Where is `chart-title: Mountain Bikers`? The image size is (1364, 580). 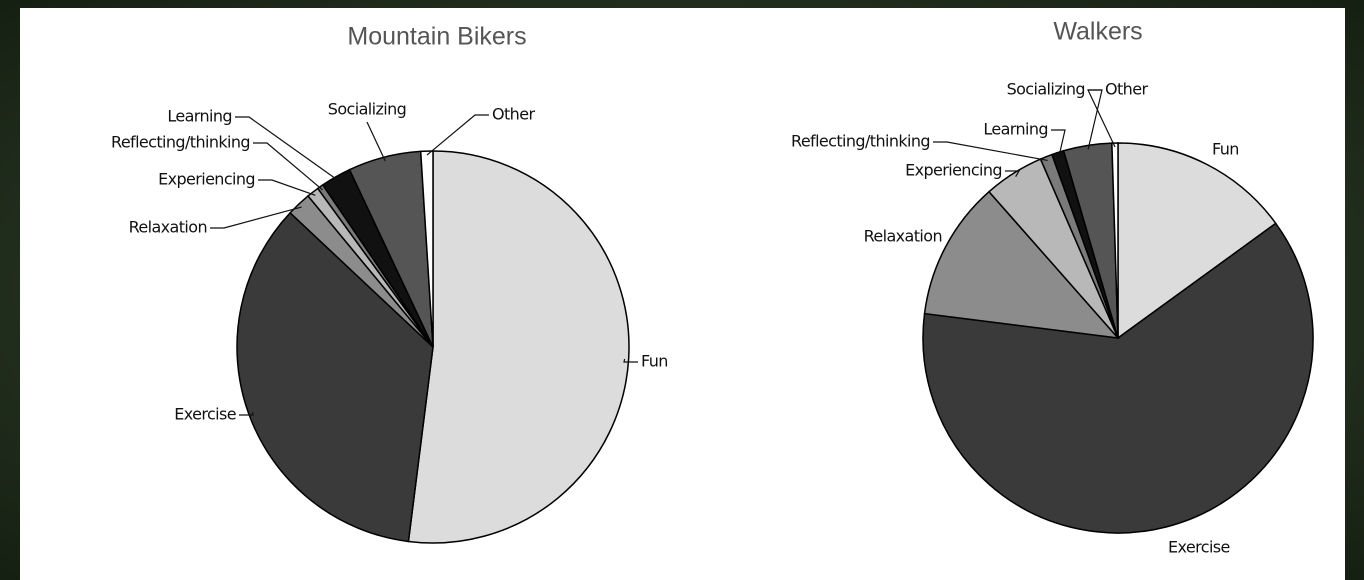 chart-title: Mountain Bikers is located at coordinates (436, 37).